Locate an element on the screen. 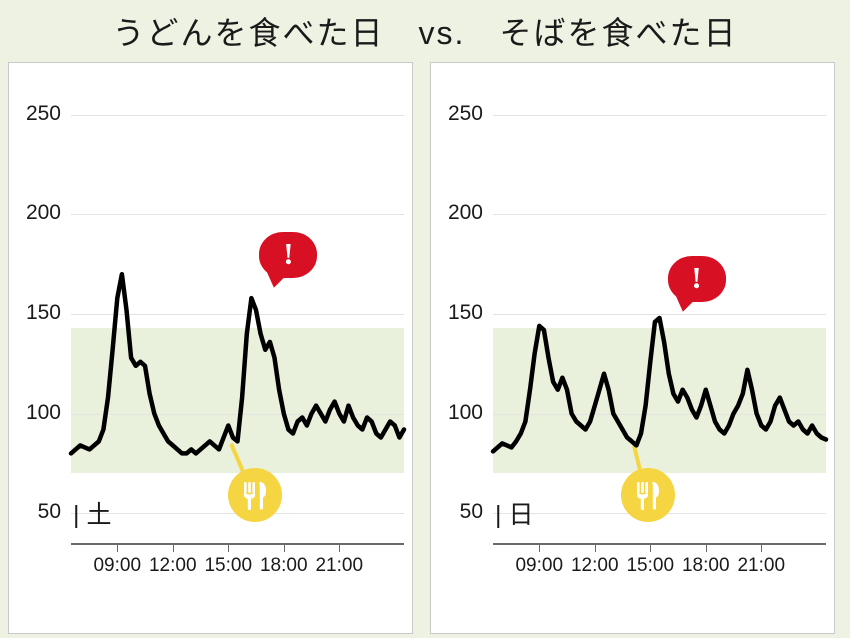  meal-marker-soba is located at coordinates (648, 495).